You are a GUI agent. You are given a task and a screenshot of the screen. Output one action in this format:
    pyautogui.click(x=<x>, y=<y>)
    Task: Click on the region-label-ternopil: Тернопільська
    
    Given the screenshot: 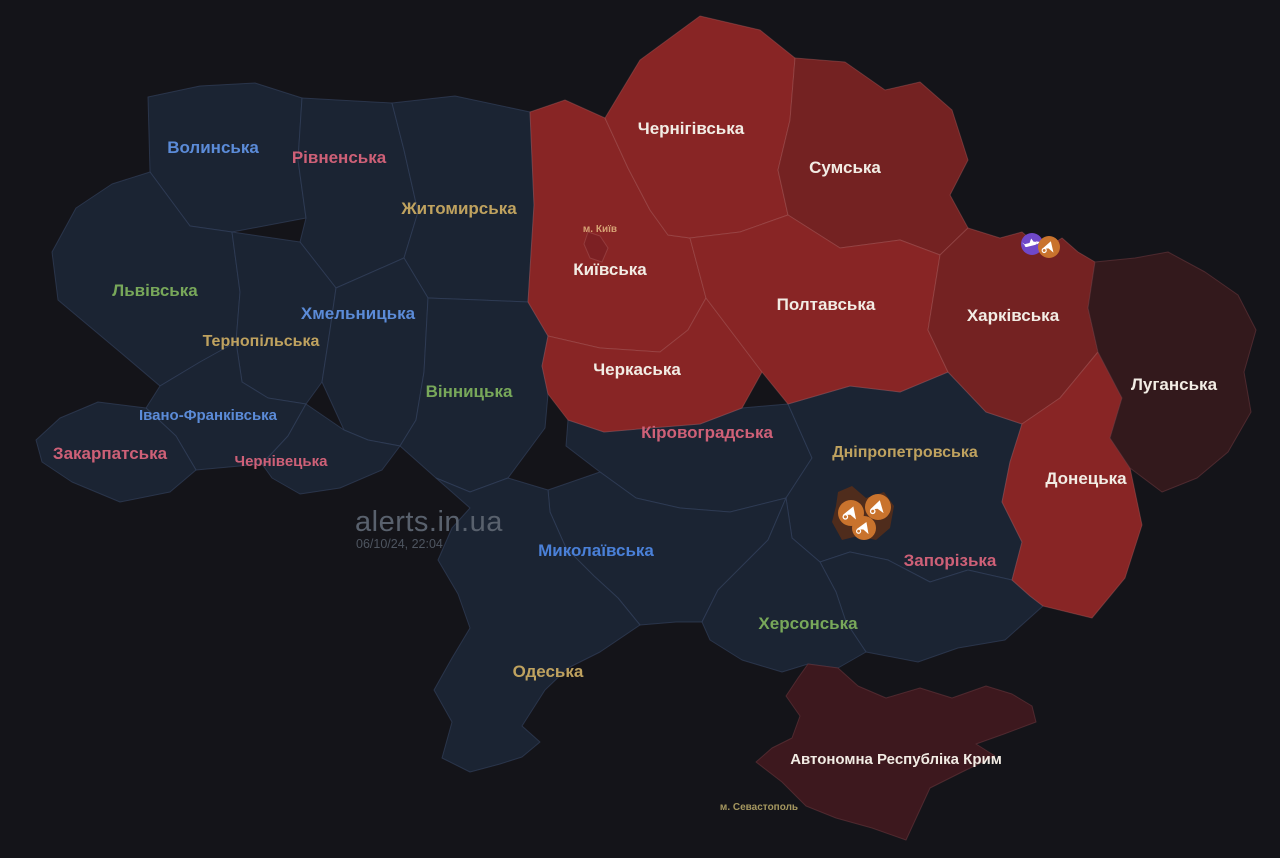 What is the action you would take?
    pyautogui.click(x=261, y=341)
    